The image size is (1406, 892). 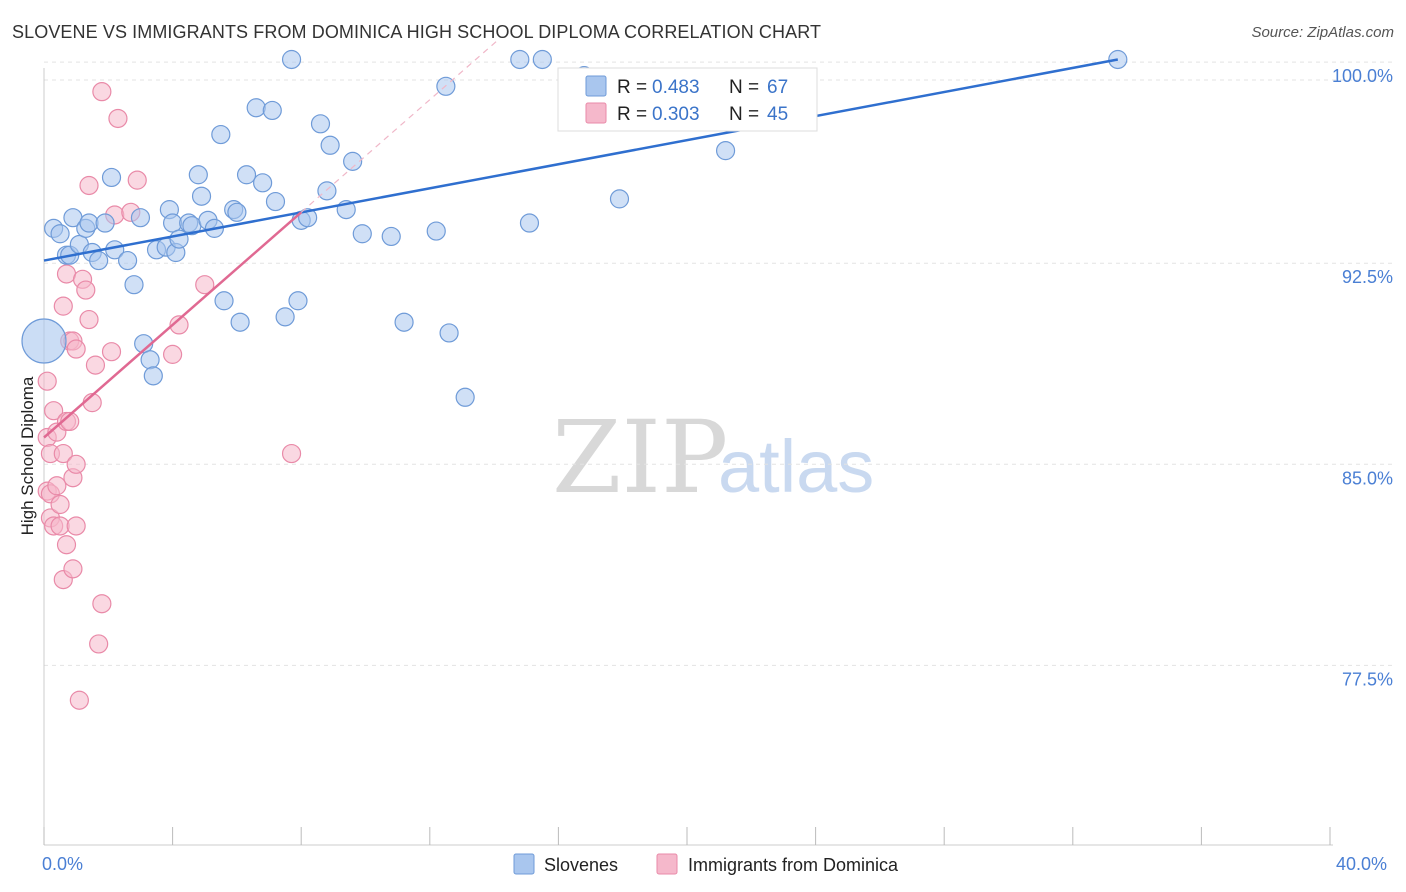 What do you see at coordinates (687, 99) in the screenshot?
I see `correlation-legend: R = 0.483 N = 67 R = 0.303 N = 45` at bounding box center [687, 99].